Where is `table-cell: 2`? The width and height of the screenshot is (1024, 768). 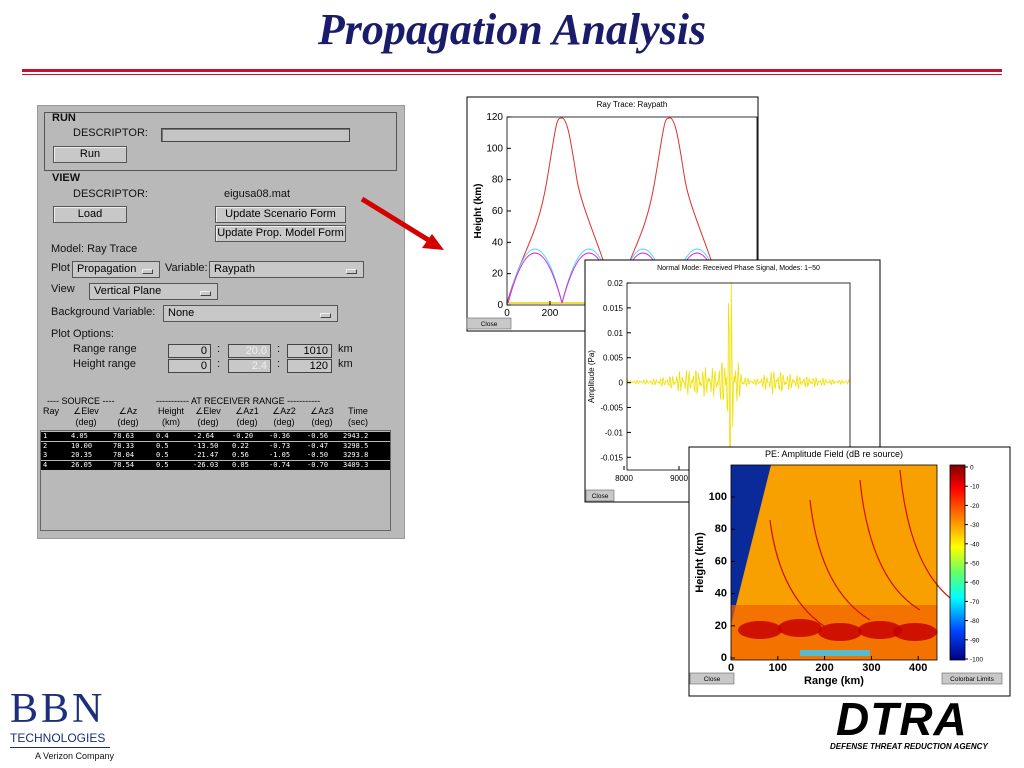
table-cell: 2 is located at coordinates (45, 445).